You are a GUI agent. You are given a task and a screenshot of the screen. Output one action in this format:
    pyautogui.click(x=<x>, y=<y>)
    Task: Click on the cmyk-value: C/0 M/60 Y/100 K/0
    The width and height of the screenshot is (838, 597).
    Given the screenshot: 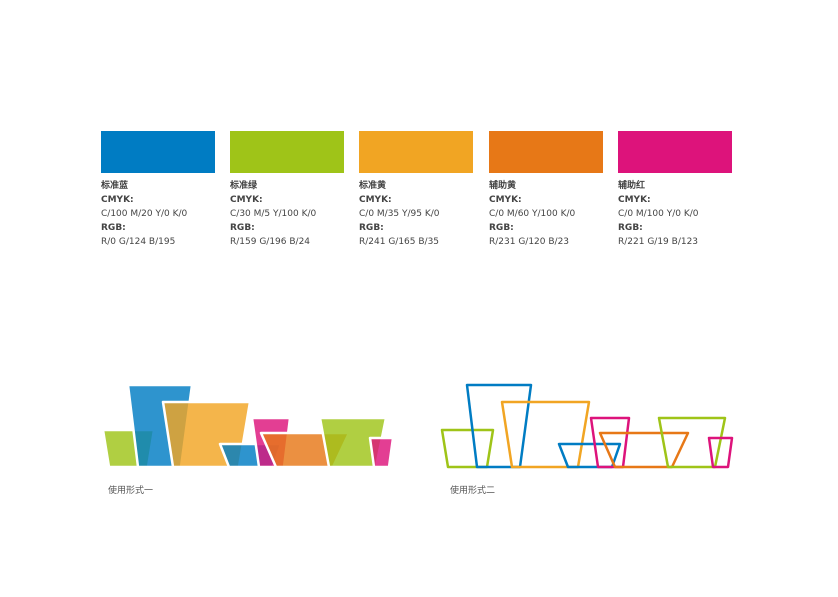 What is the action you would take?
    pyautogui.click(x=532, y=214)
    